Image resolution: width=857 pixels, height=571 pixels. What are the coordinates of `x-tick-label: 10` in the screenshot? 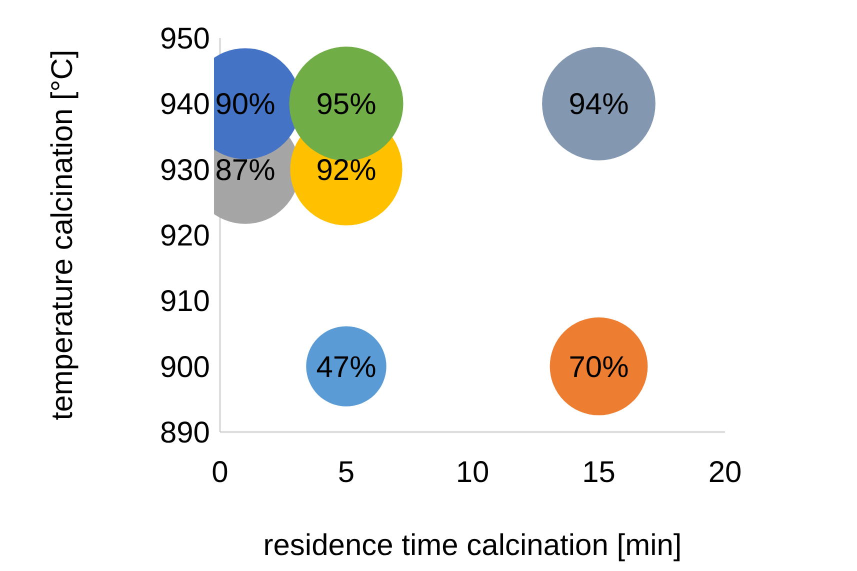 It's located at (473, 472).